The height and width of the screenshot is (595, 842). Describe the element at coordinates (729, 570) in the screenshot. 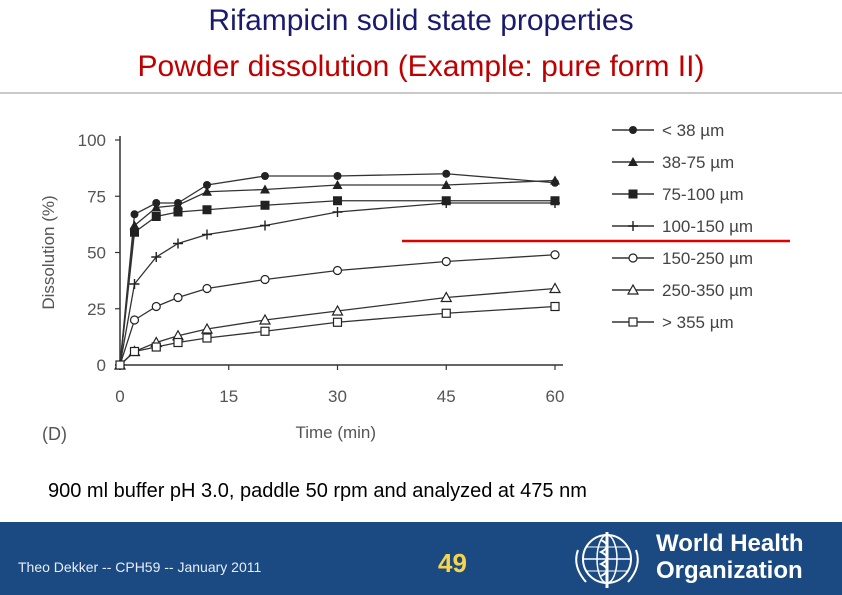

I see `who-wordmark-line2: Organization` at that location.